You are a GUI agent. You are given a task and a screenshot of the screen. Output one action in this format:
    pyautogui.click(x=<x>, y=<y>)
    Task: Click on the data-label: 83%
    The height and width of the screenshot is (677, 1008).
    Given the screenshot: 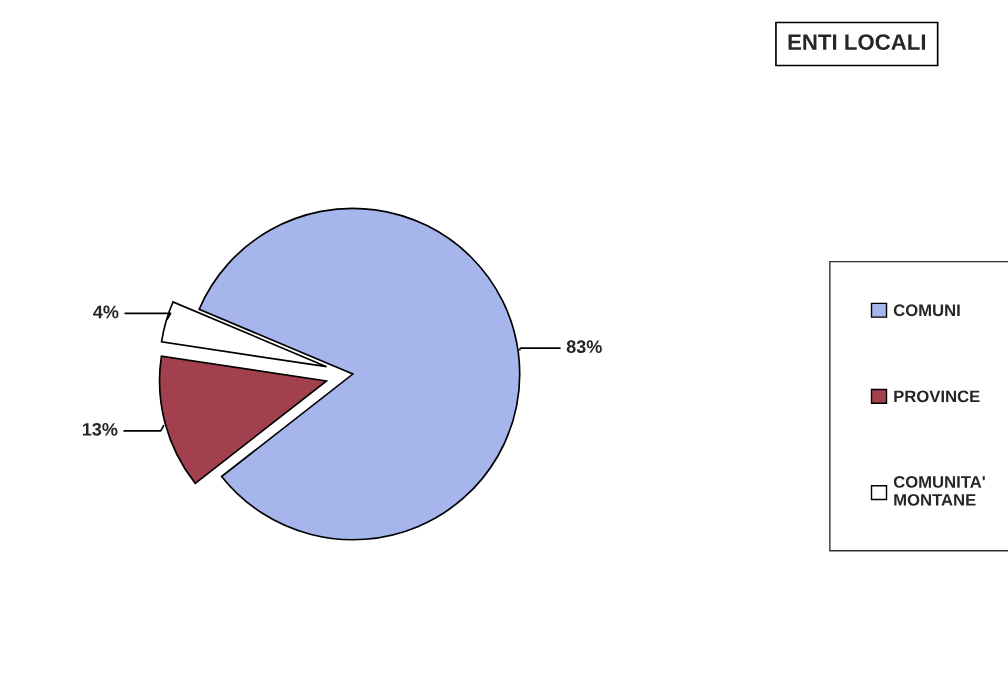 What is the action you would take?
    pyautogui.click(x=584, y=347)
    